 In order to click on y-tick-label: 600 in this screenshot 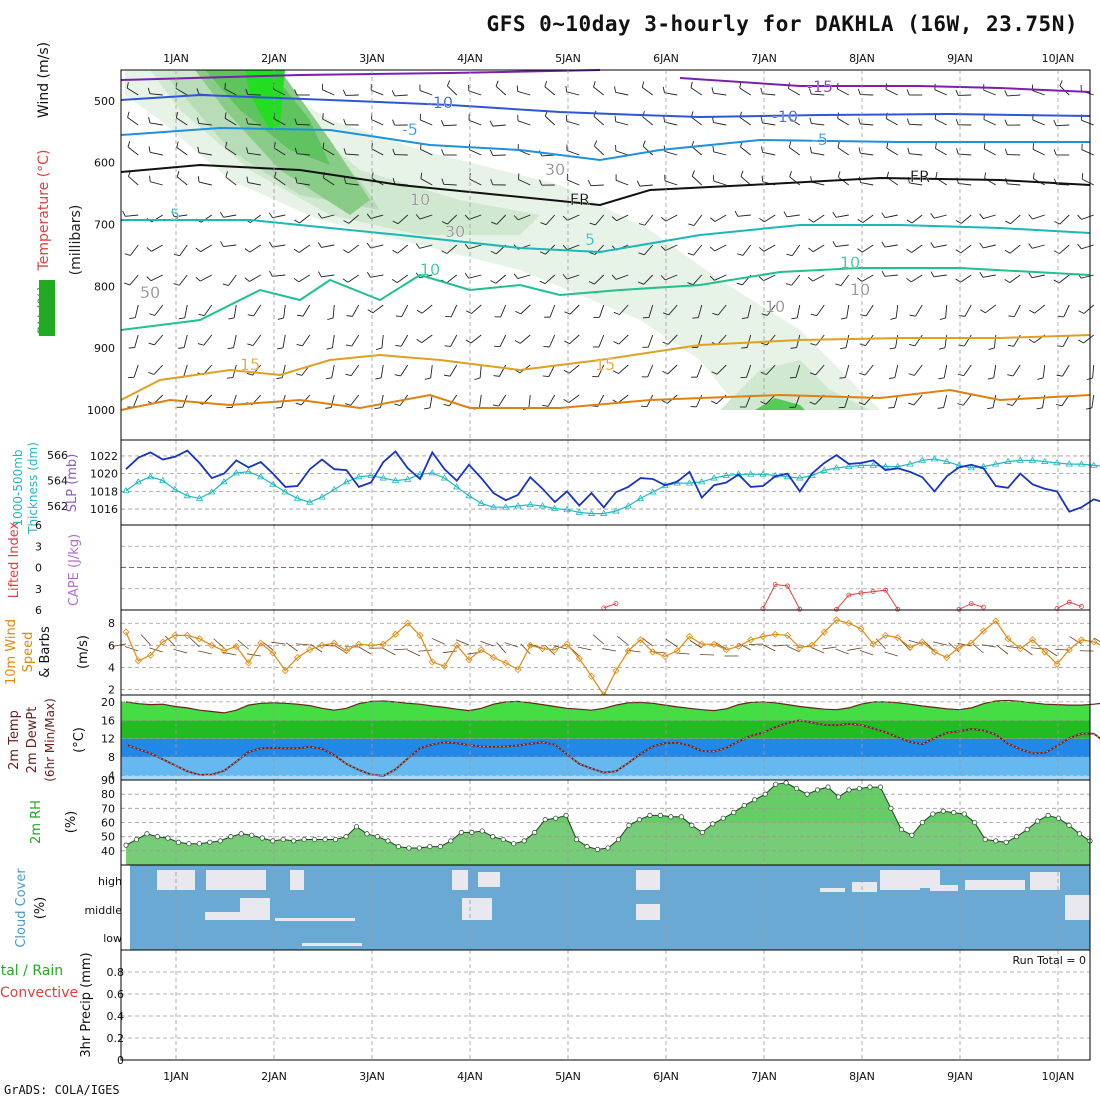, I will do `click(104, 163)`.